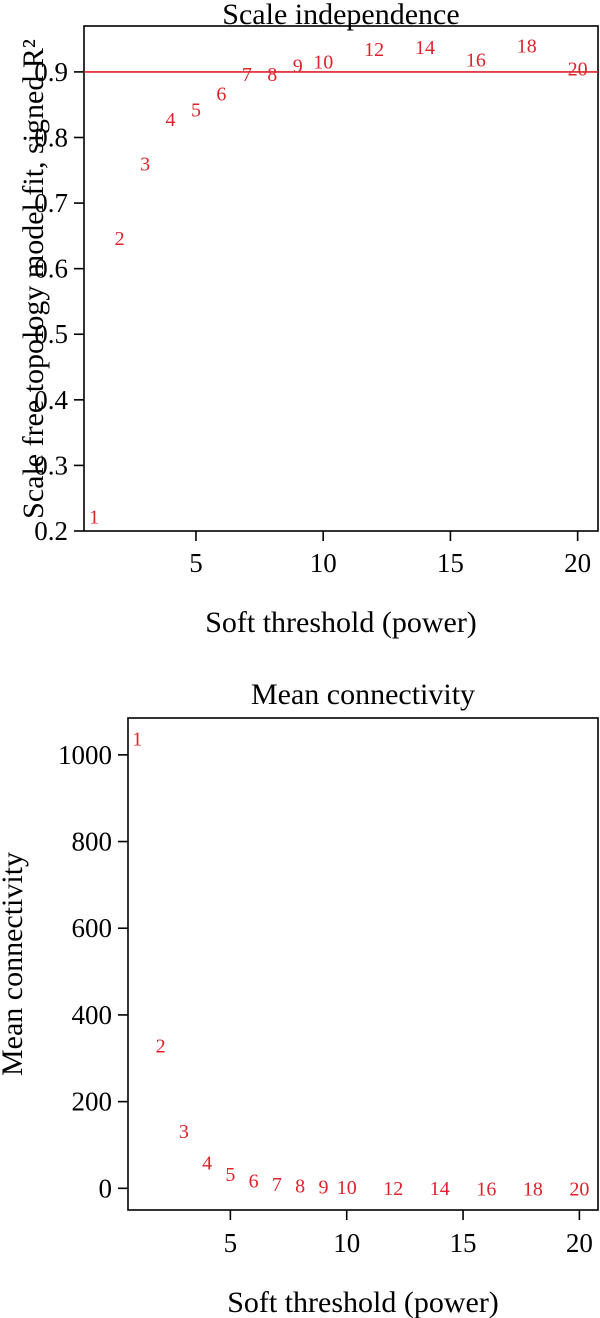 The height and width of the screenshot is (1318, 600). Describe the element at coordinates (51, 334) in the screenshot. I see `y-tick-label: 0.5` at that location.